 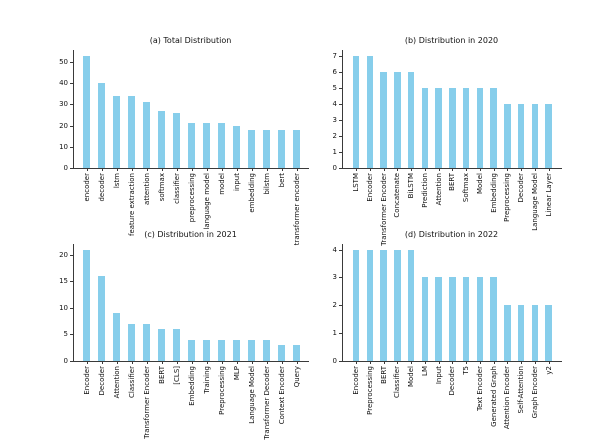 I want to click on chart-title-b: (b) Distribution in 2020, so click(x=451, y=40).